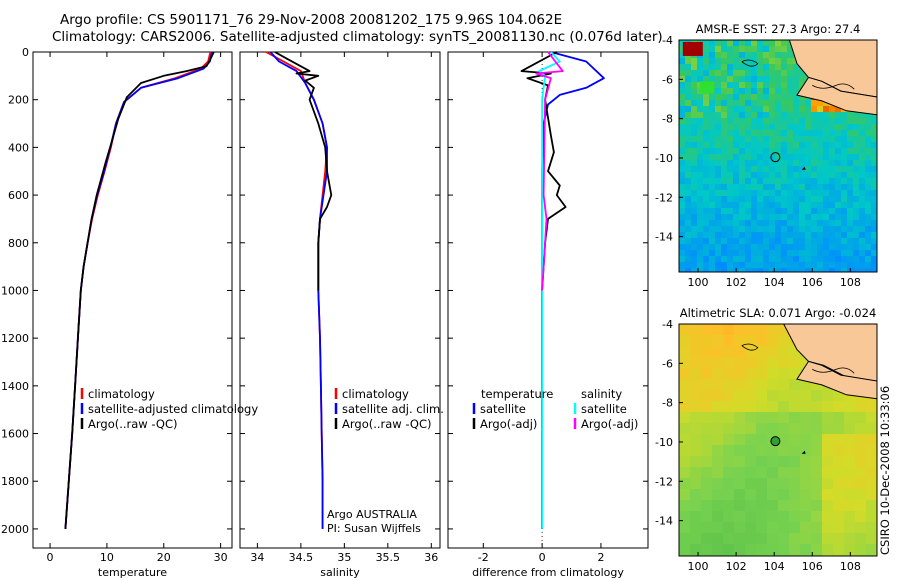 The width and height of the screenshot is (900, 580). I want to click on x-tick-label: 20, so click(164, 557).